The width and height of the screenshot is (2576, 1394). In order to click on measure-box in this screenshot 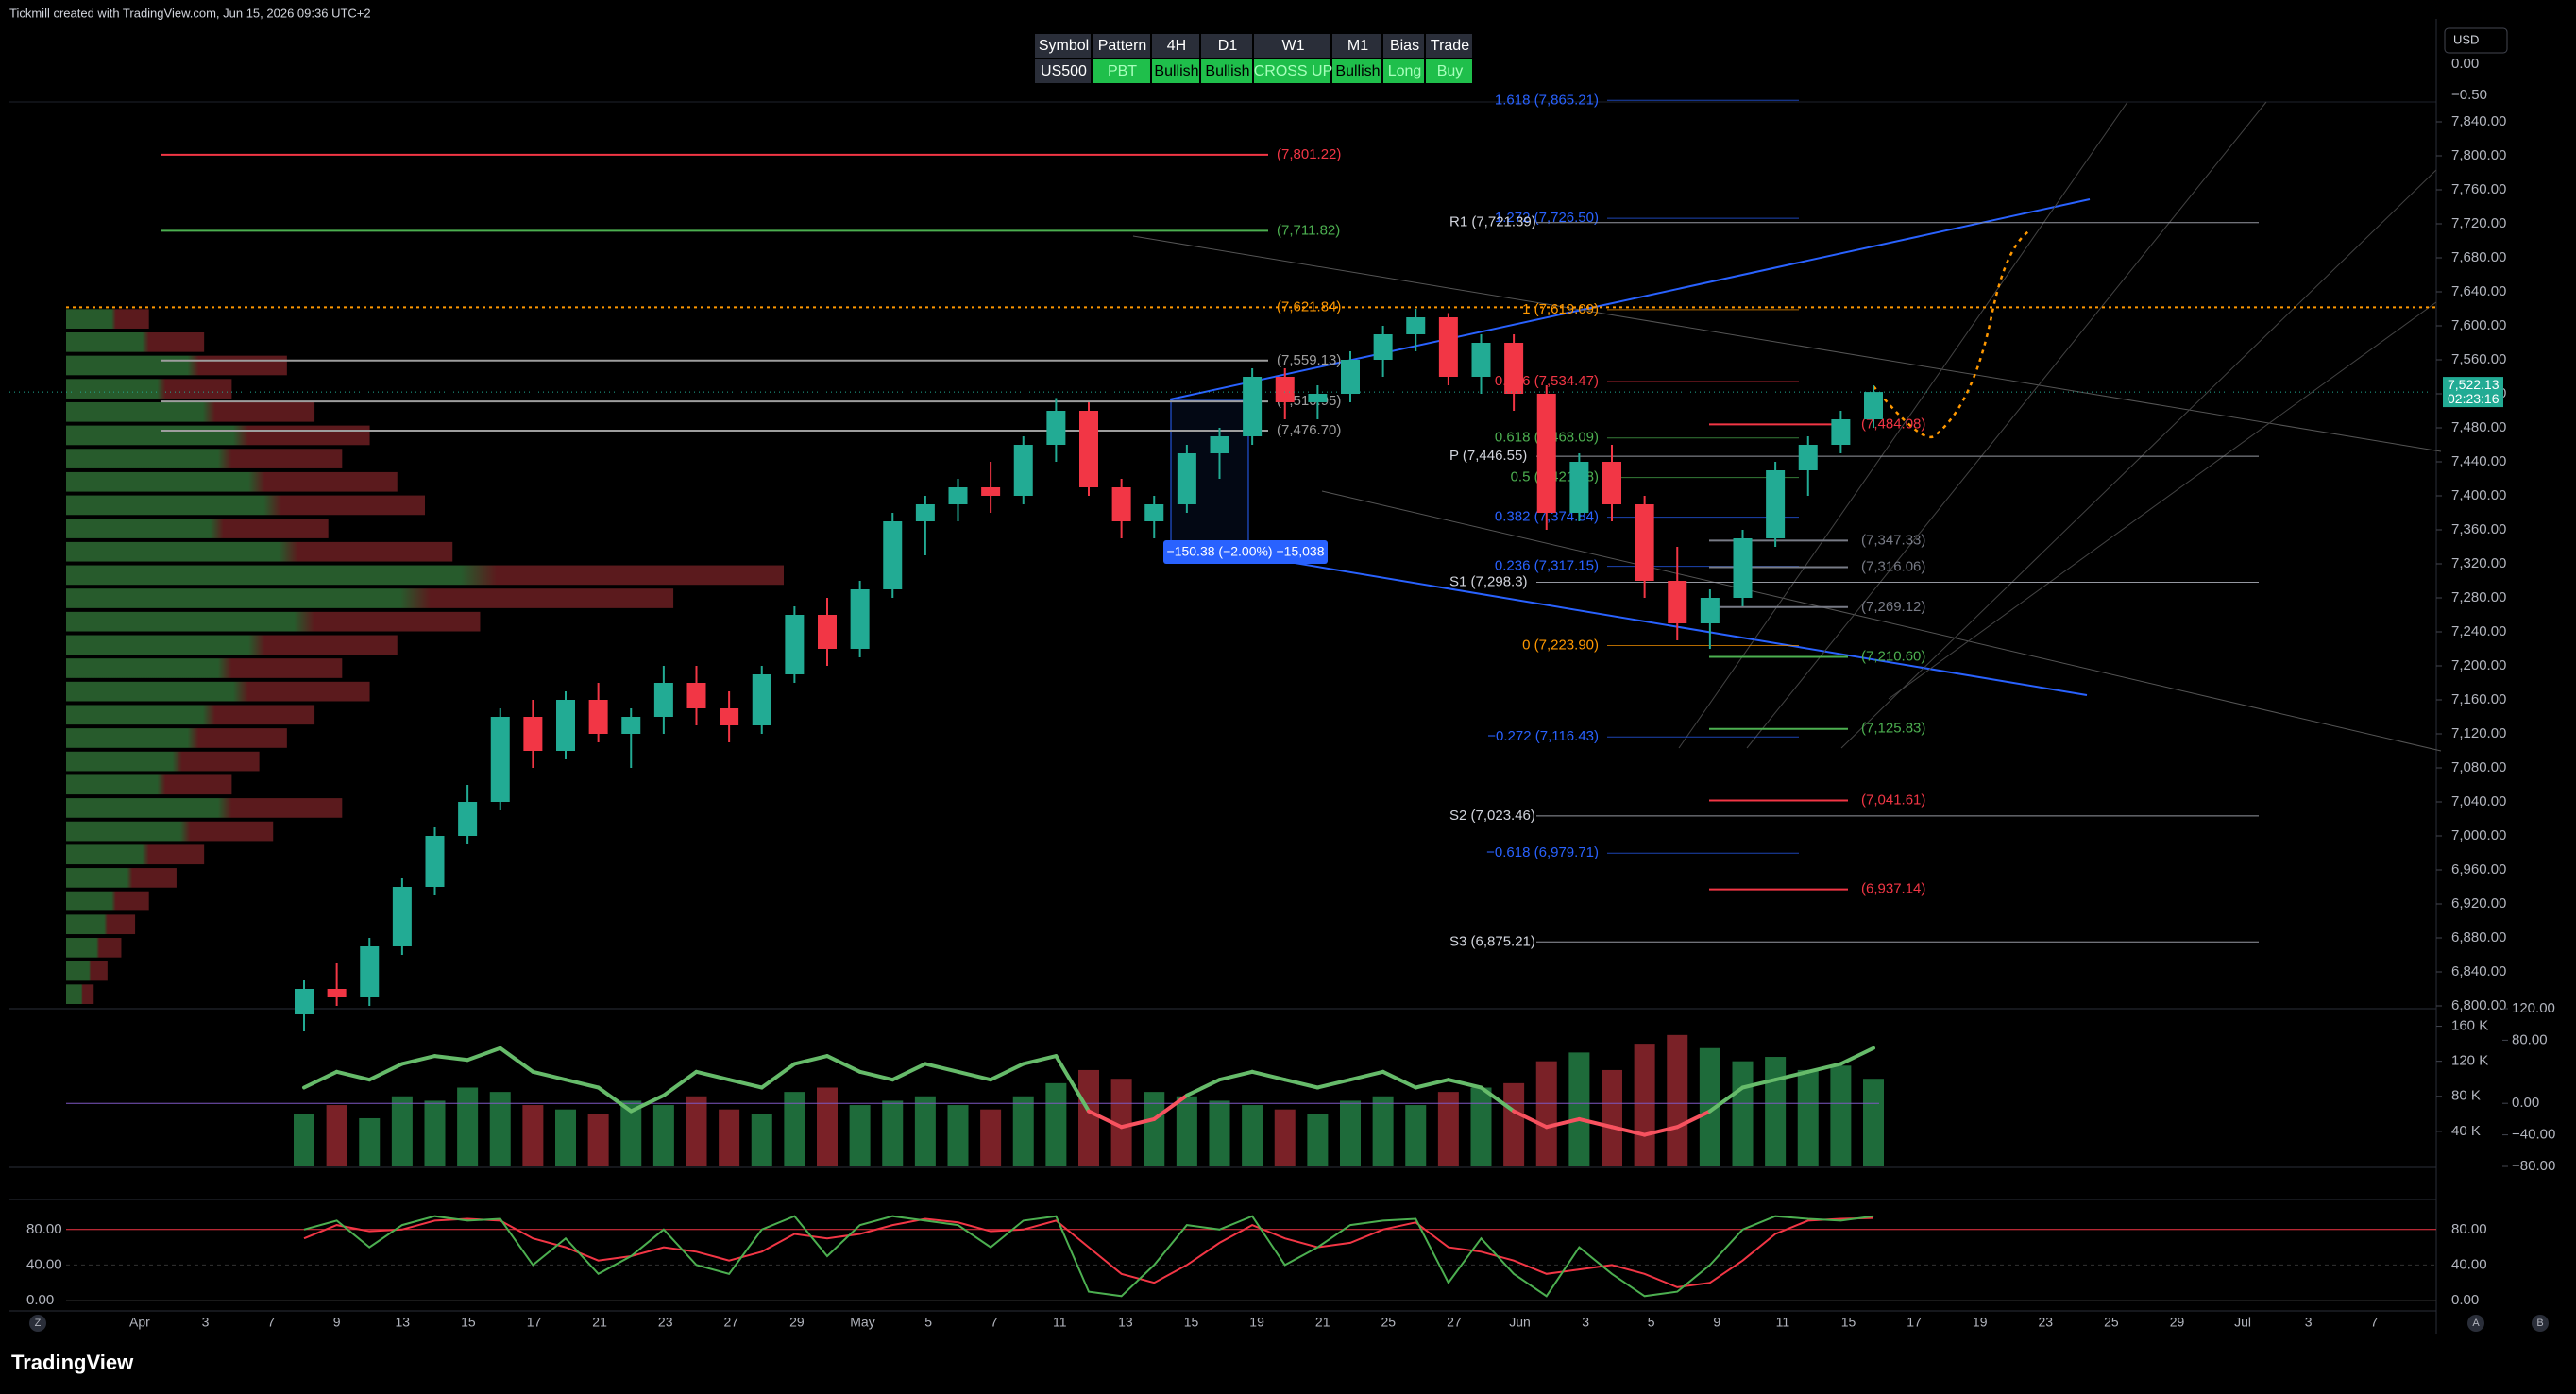, I will do `click(1245, 552)`.